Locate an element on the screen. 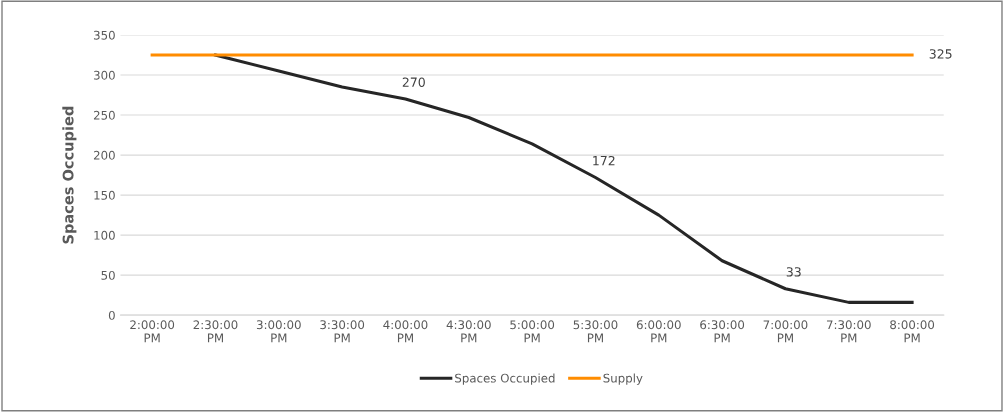 This screenshot has height=412, width=1004. x-tick-label: 4:30:00 PM is located at coordinates (468, 331).